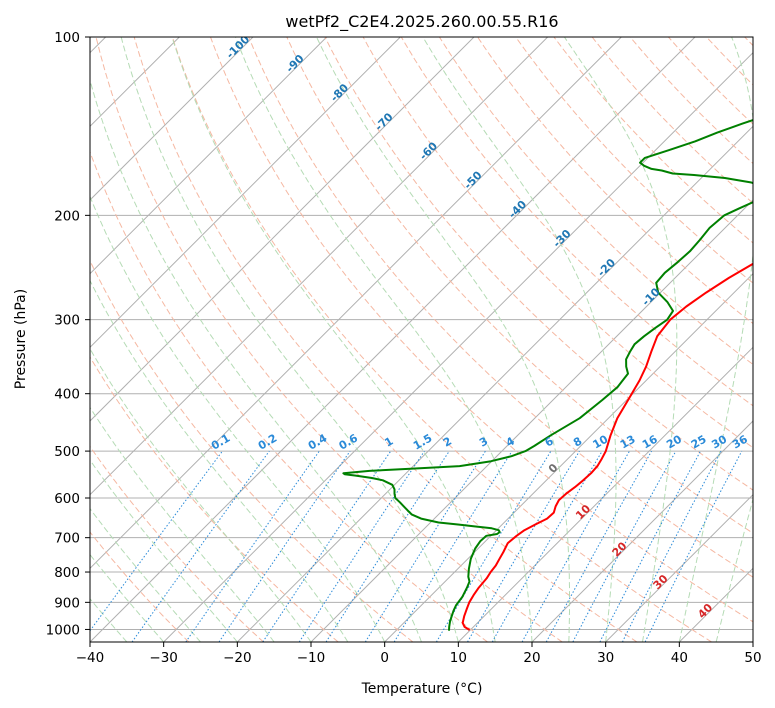  What do you see at coordinates (68, 334) in the screenshot?
I see `y-axis-ticks: 1000 900 800 700 600 500 400 300 200 100` at bounding box center [68, 334].